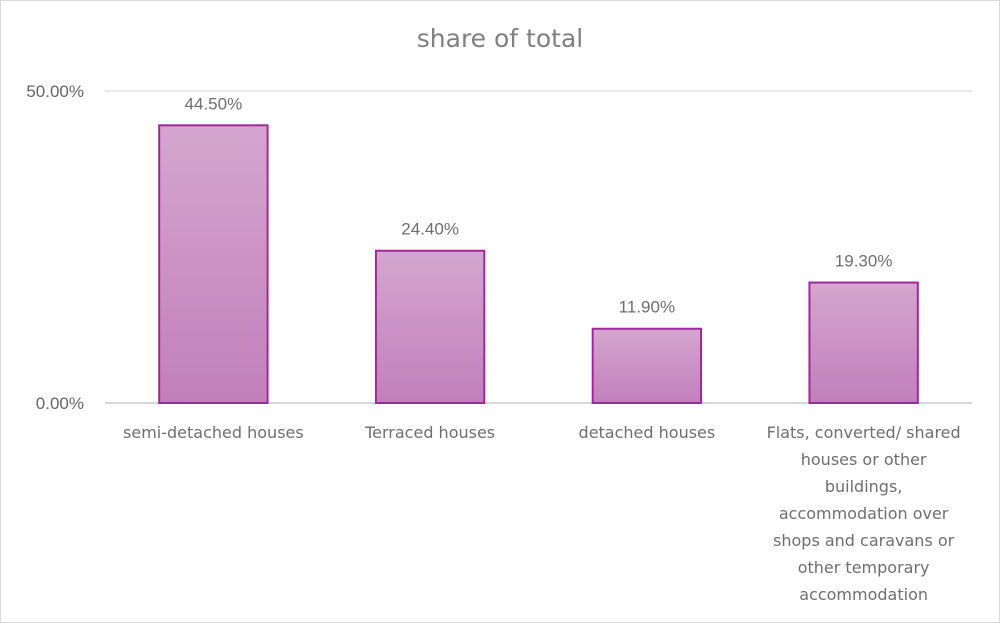 The image size is (1000, 623). What do you see at coordinates (60, 403) in the screenshot?
I see `y-tick-label: 0.00%` at bounding box center [60, 403].